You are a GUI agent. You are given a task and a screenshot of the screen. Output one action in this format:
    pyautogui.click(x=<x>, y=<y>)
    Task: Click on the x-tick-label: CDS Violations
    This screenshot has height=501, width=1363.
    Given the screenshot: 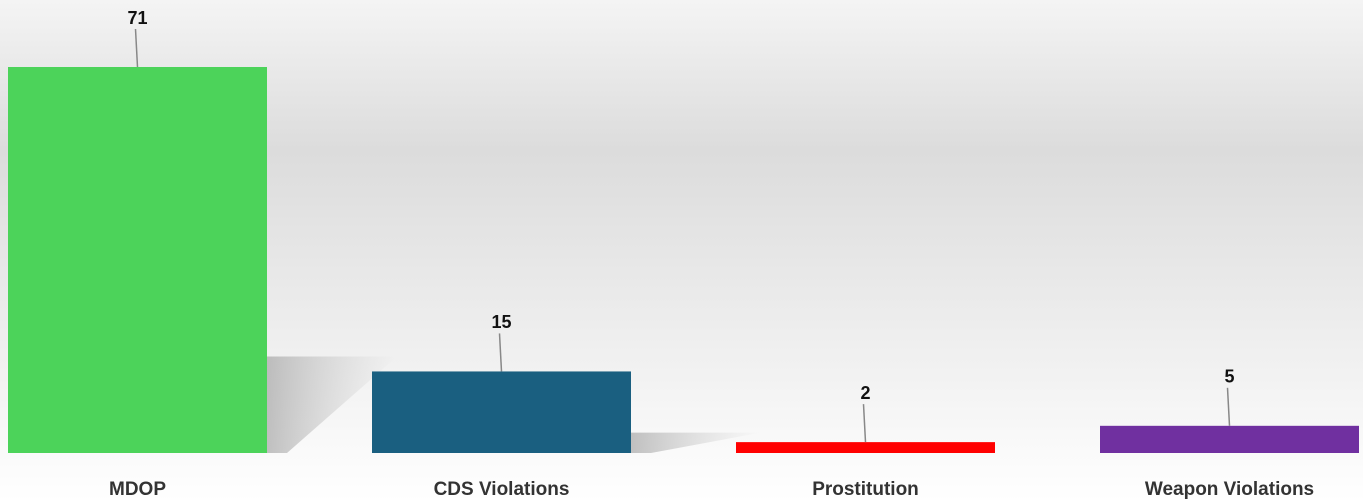 What is the action you would take?
    pyautogui.click(x=502, y=489)
    